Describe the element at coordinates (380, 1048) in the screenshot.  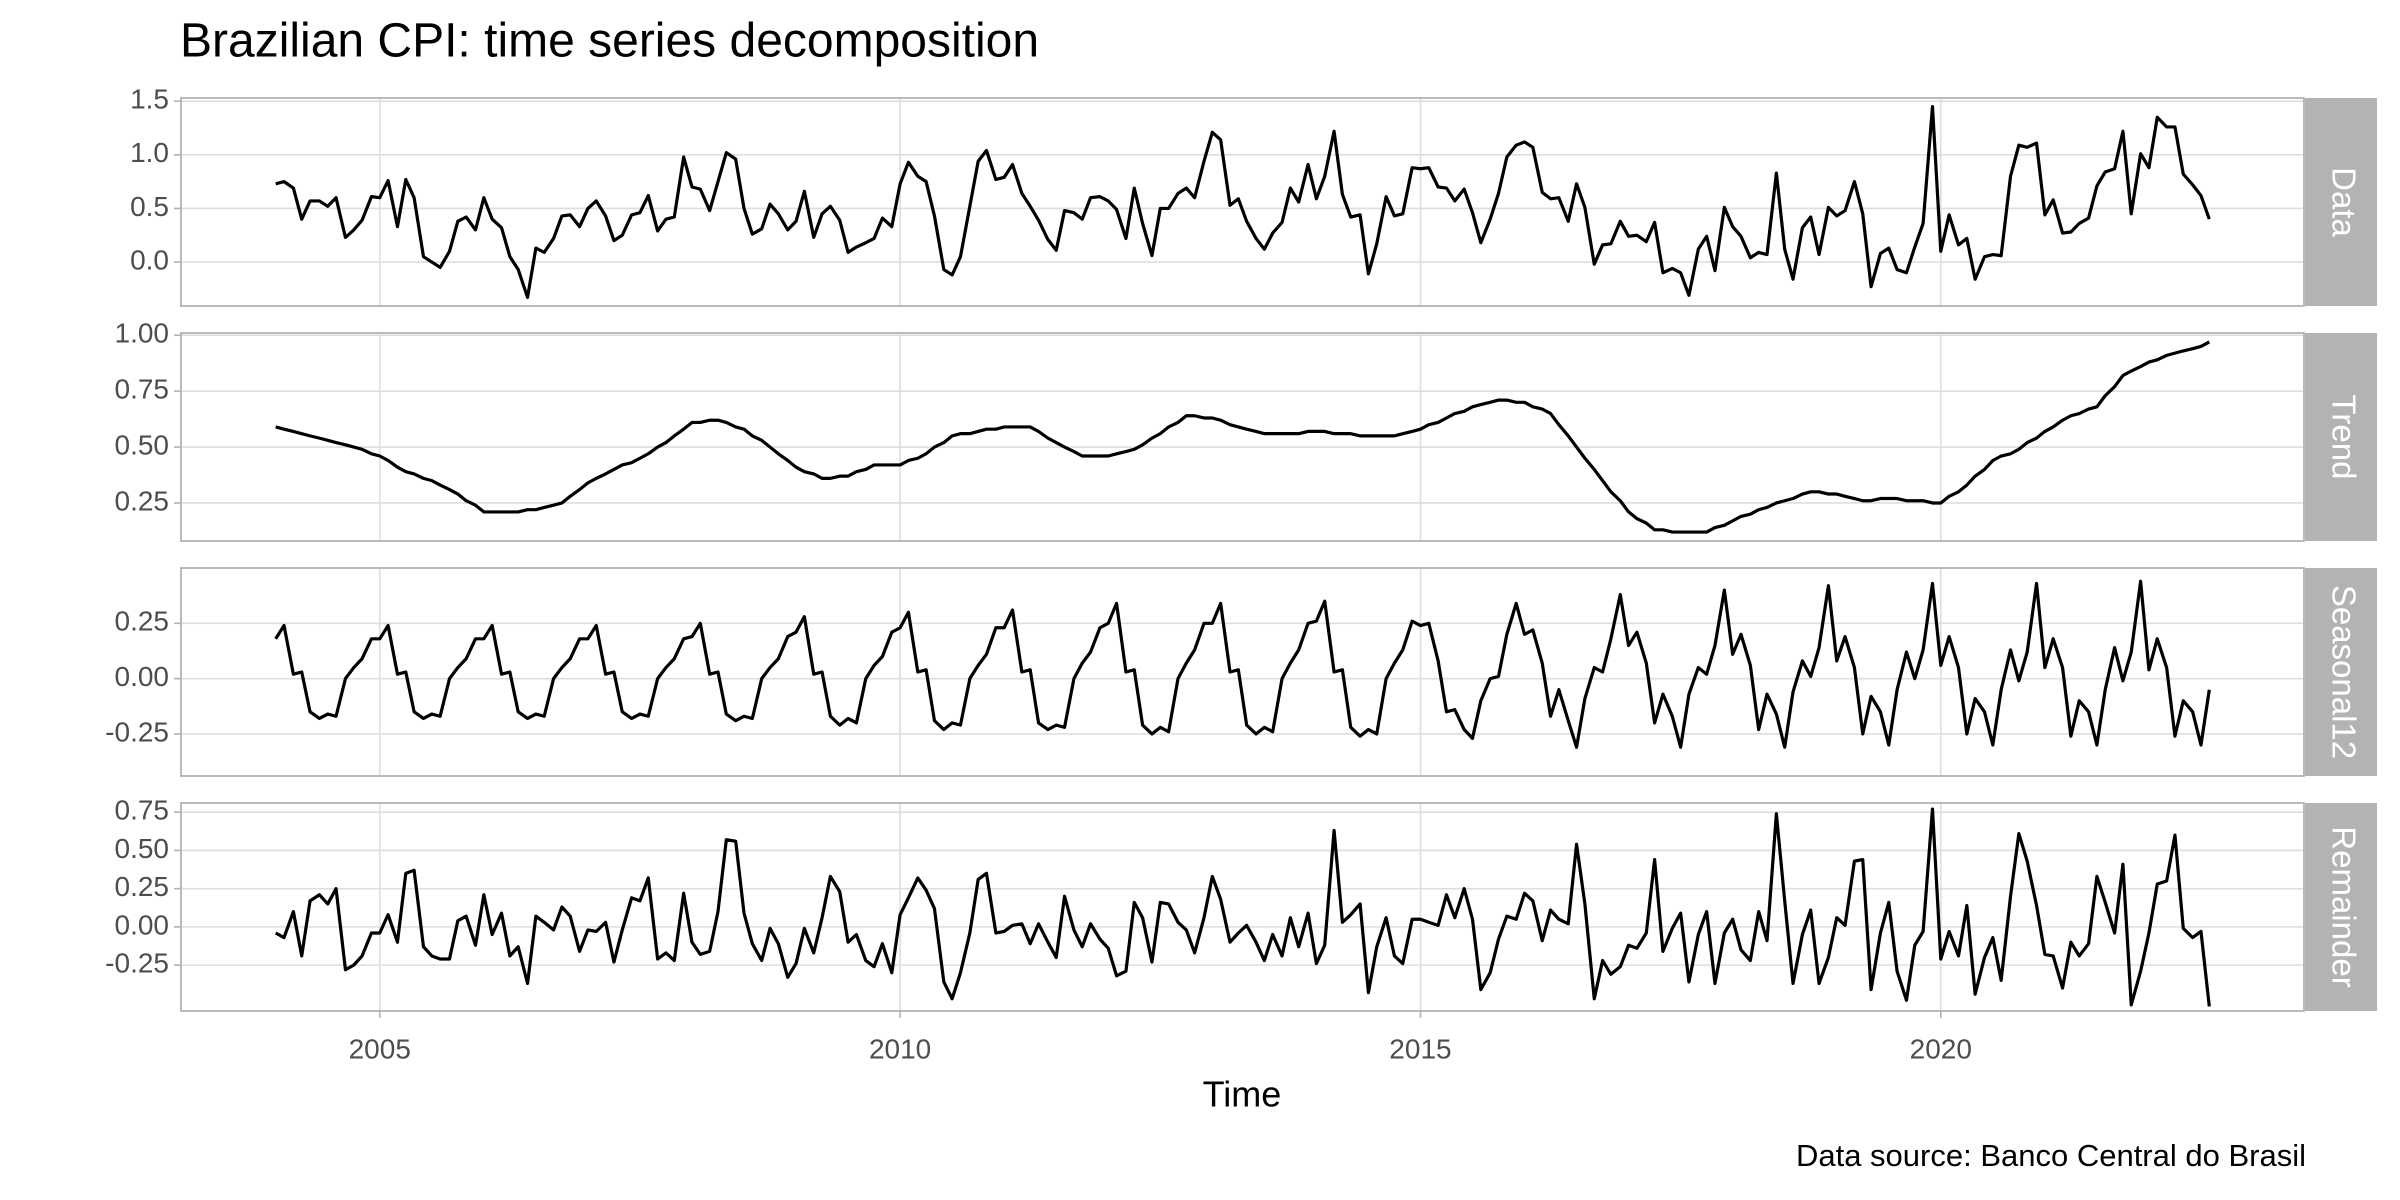
I see `x-tick-label: 2005` at that location.